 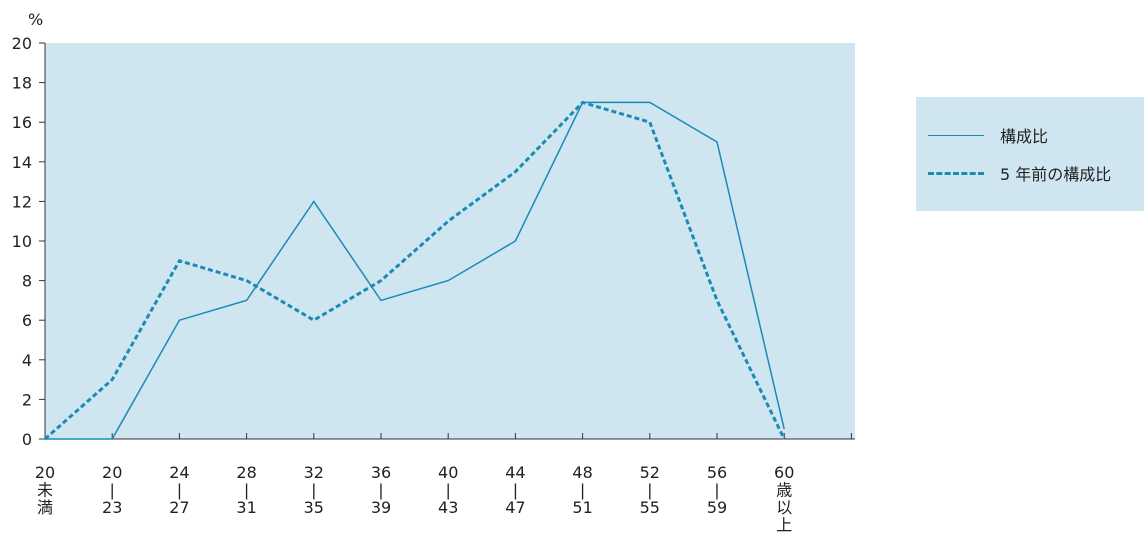 I want to click on y-tick-label: 2, so click(x=27, y=399).